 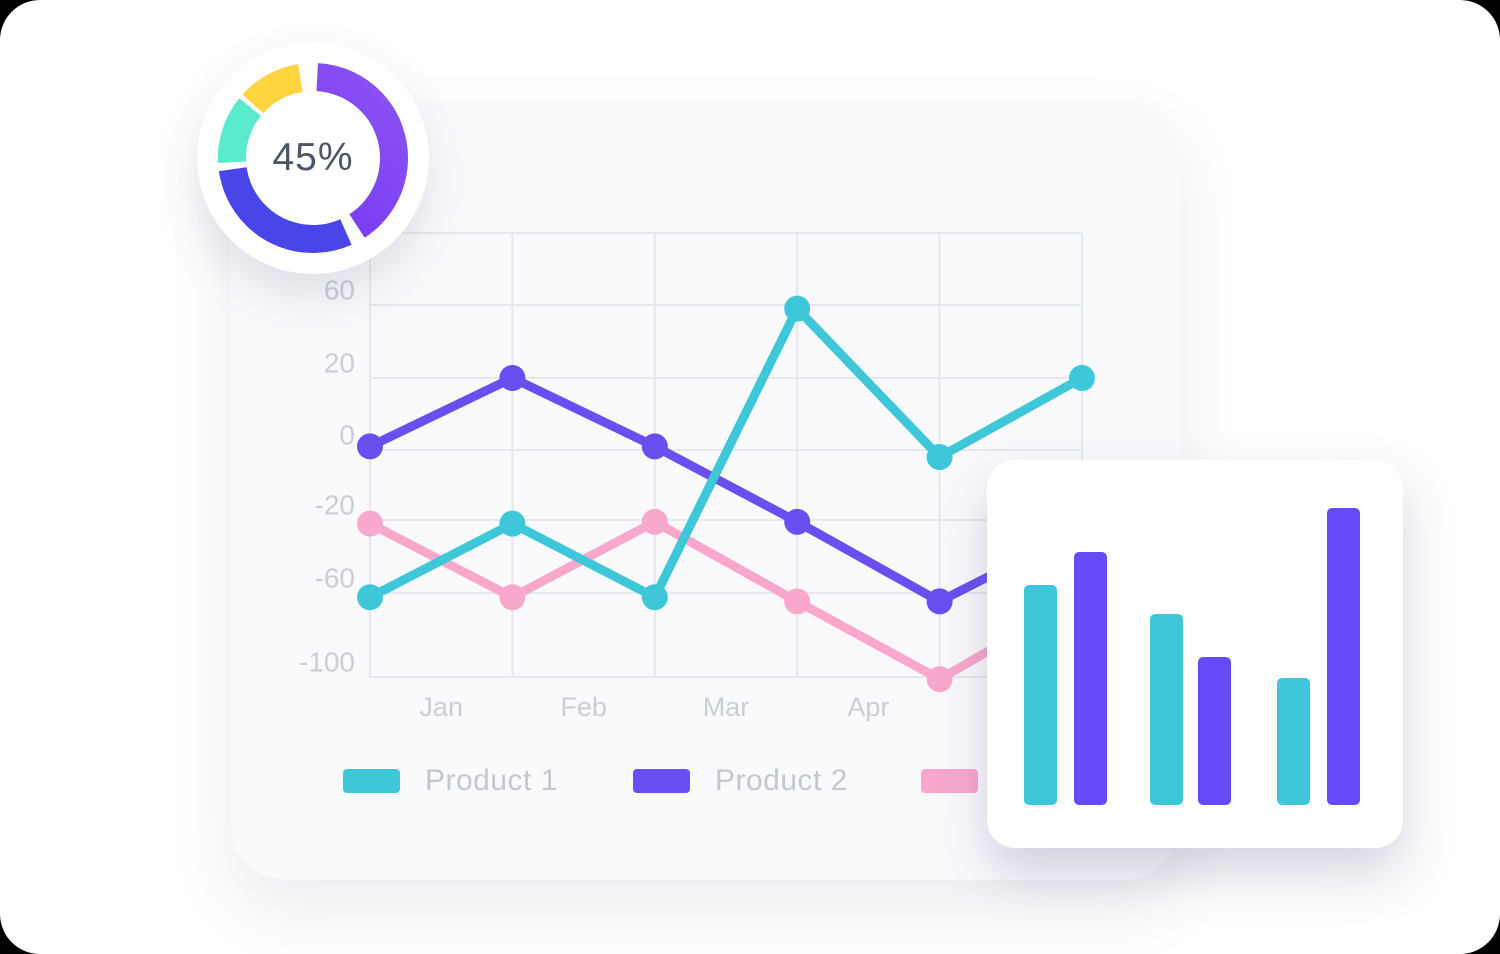 I want to click on donut-segment-violet, so click(x=313, y=158).